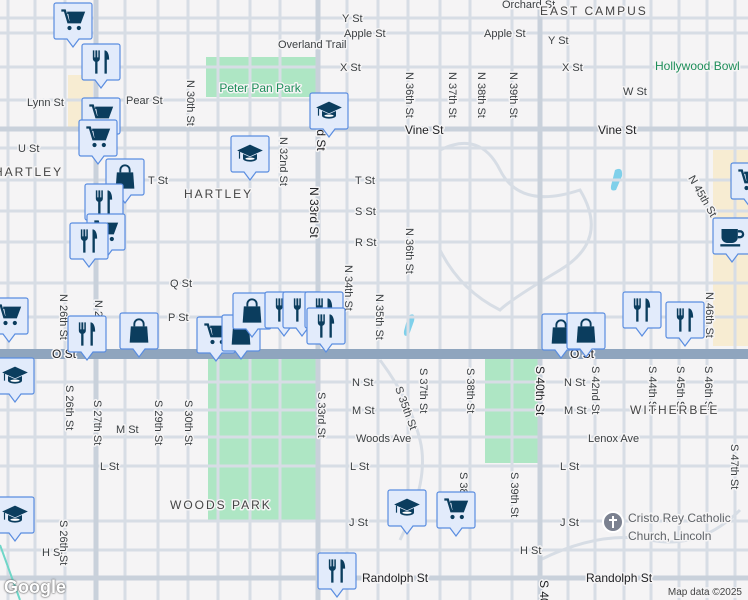 The width and height of the screenshot is (748, 600). What do you see at coordinates (704, 592) in the screenshot?
I see `map-attribution: Map data ©2025` at bounding box center [704, 592].